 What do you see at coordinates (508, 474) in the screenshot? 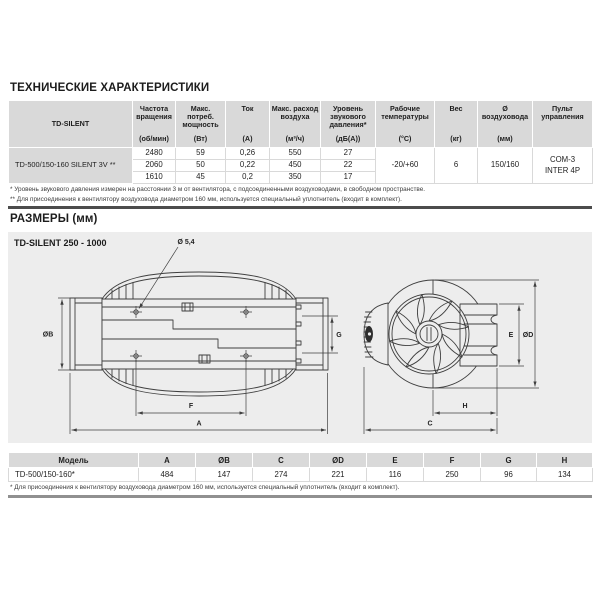
I see `dim-value-cell: 96` at bounding box center [508, 474].